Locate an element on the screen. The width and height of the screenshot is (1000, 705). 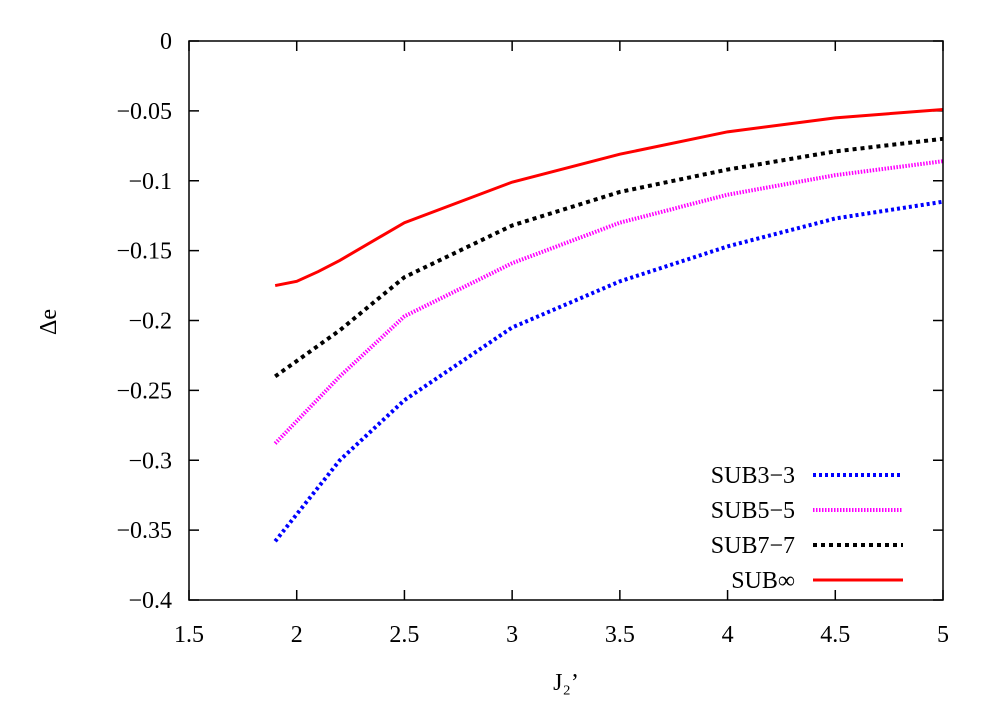
y-tick-label: −0.2 is located at coordinates (150, 322).